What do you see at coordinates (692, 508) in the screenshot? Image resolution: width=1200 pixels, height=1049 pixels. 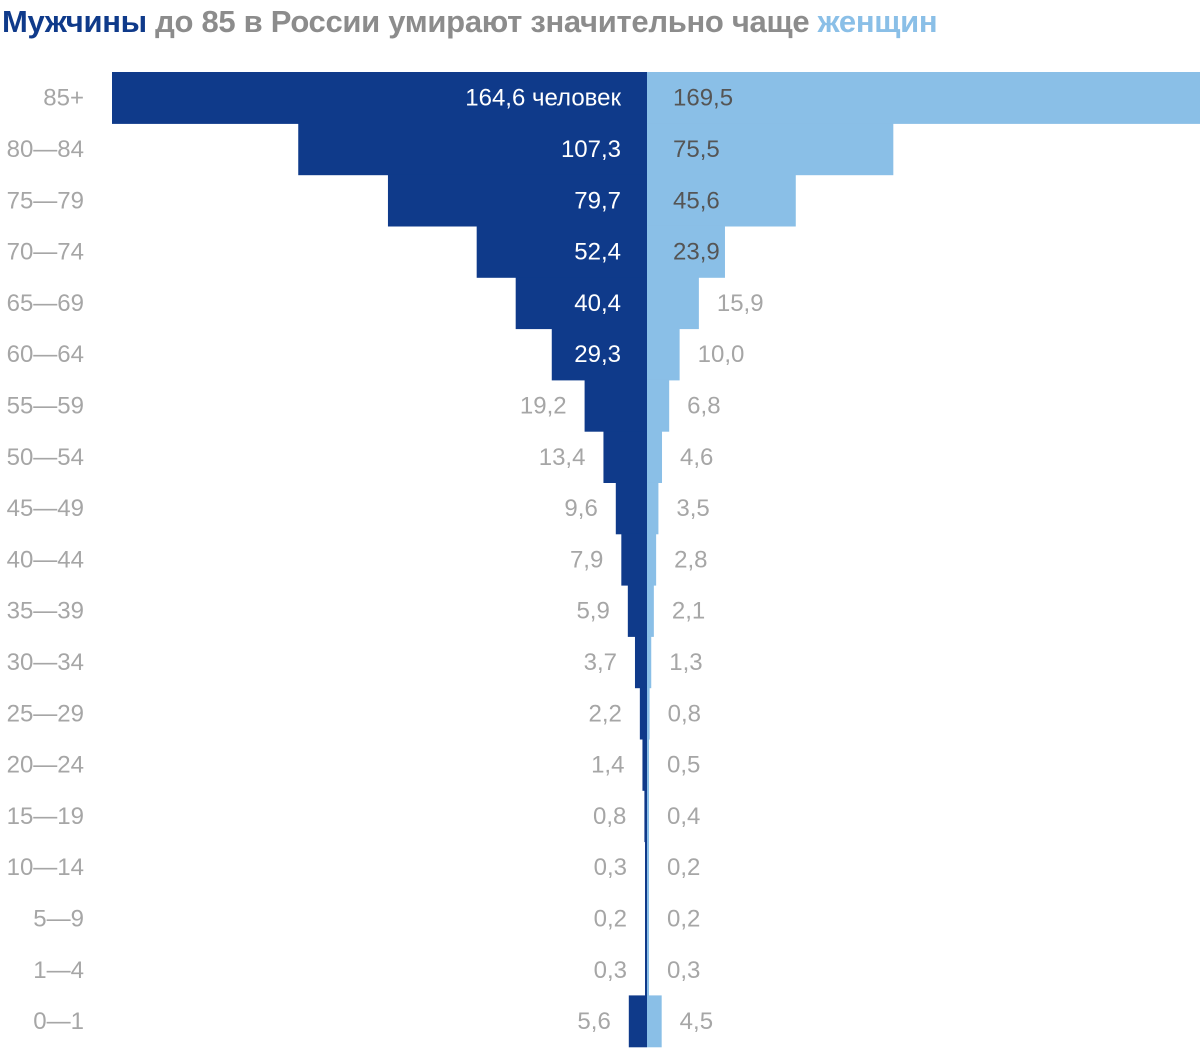 I see `label-women-45-49: 3,5` at bounding box center [692, 508].